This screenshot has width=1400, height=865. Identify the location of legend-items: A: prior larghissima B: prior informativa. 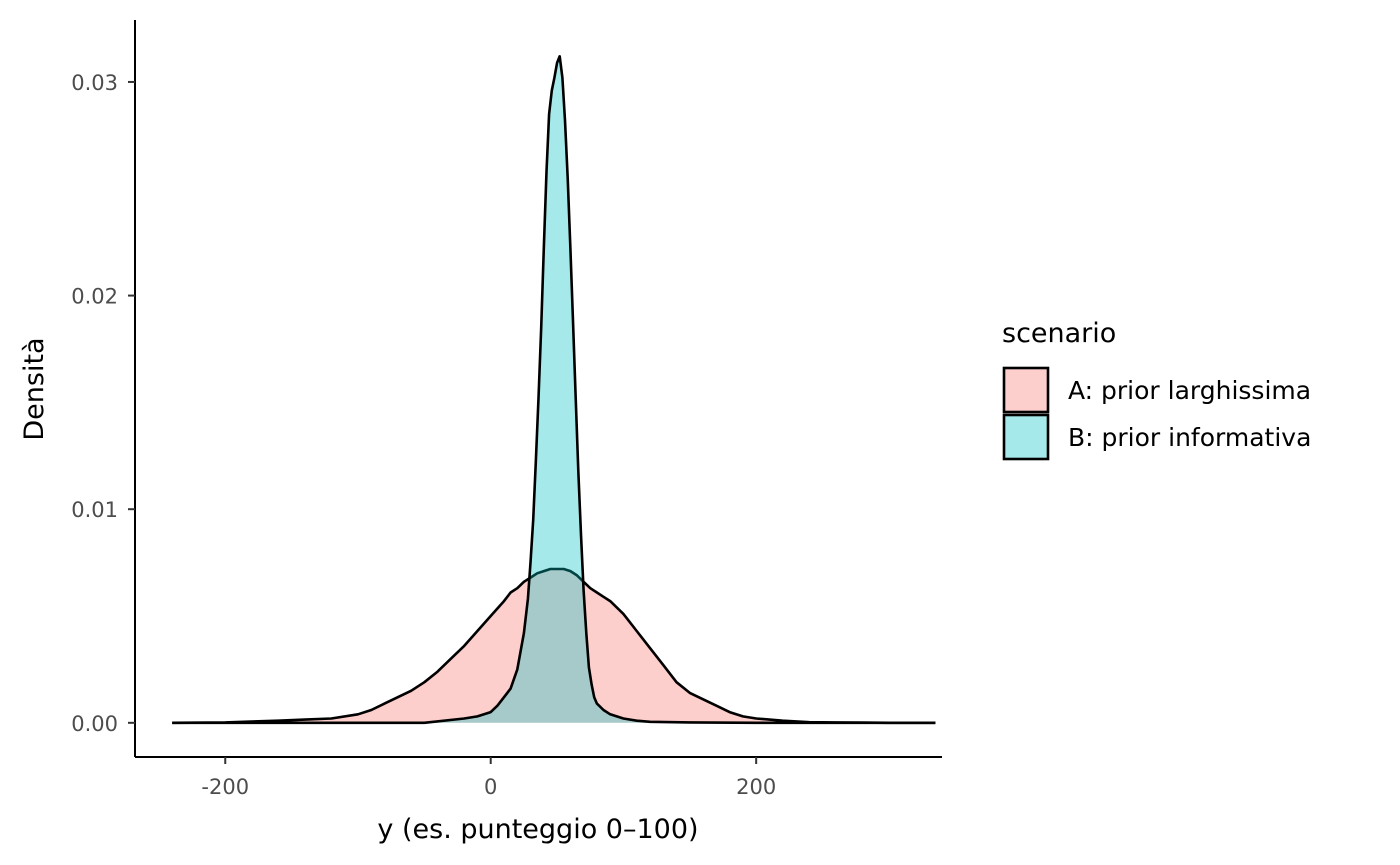
(1156, 413).